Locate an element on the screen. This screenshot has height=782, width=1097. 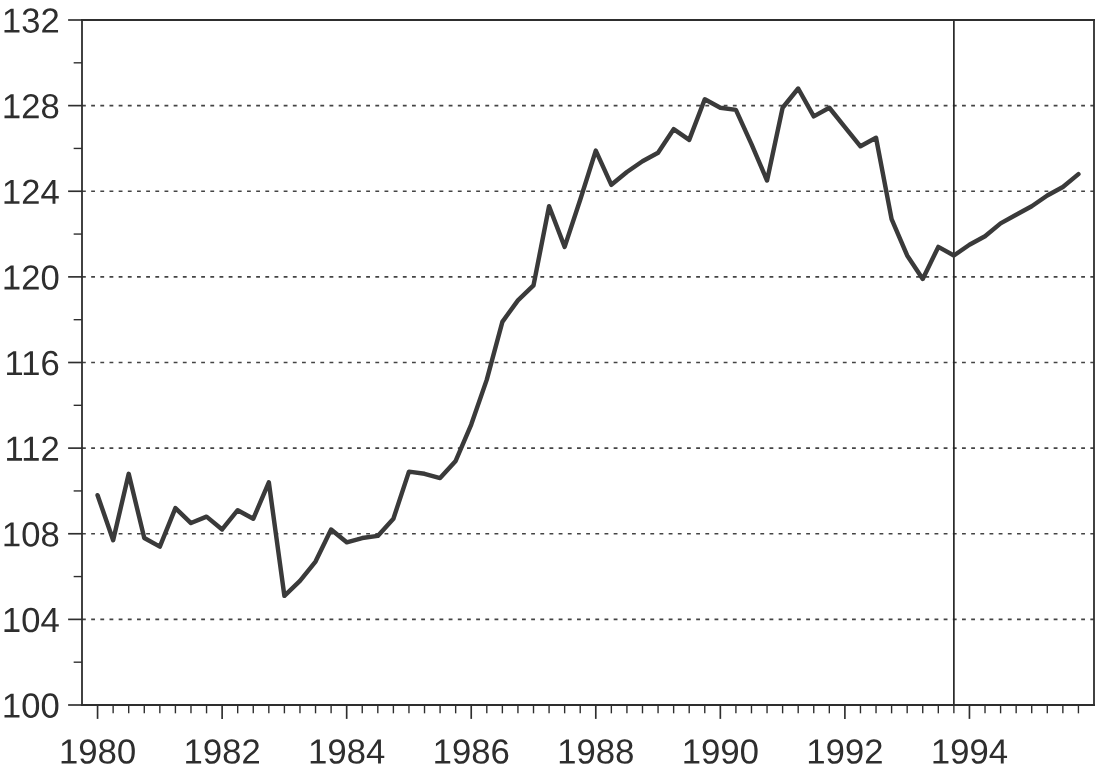
x-tick-label: 1992 is located at coordinates (845, 751).